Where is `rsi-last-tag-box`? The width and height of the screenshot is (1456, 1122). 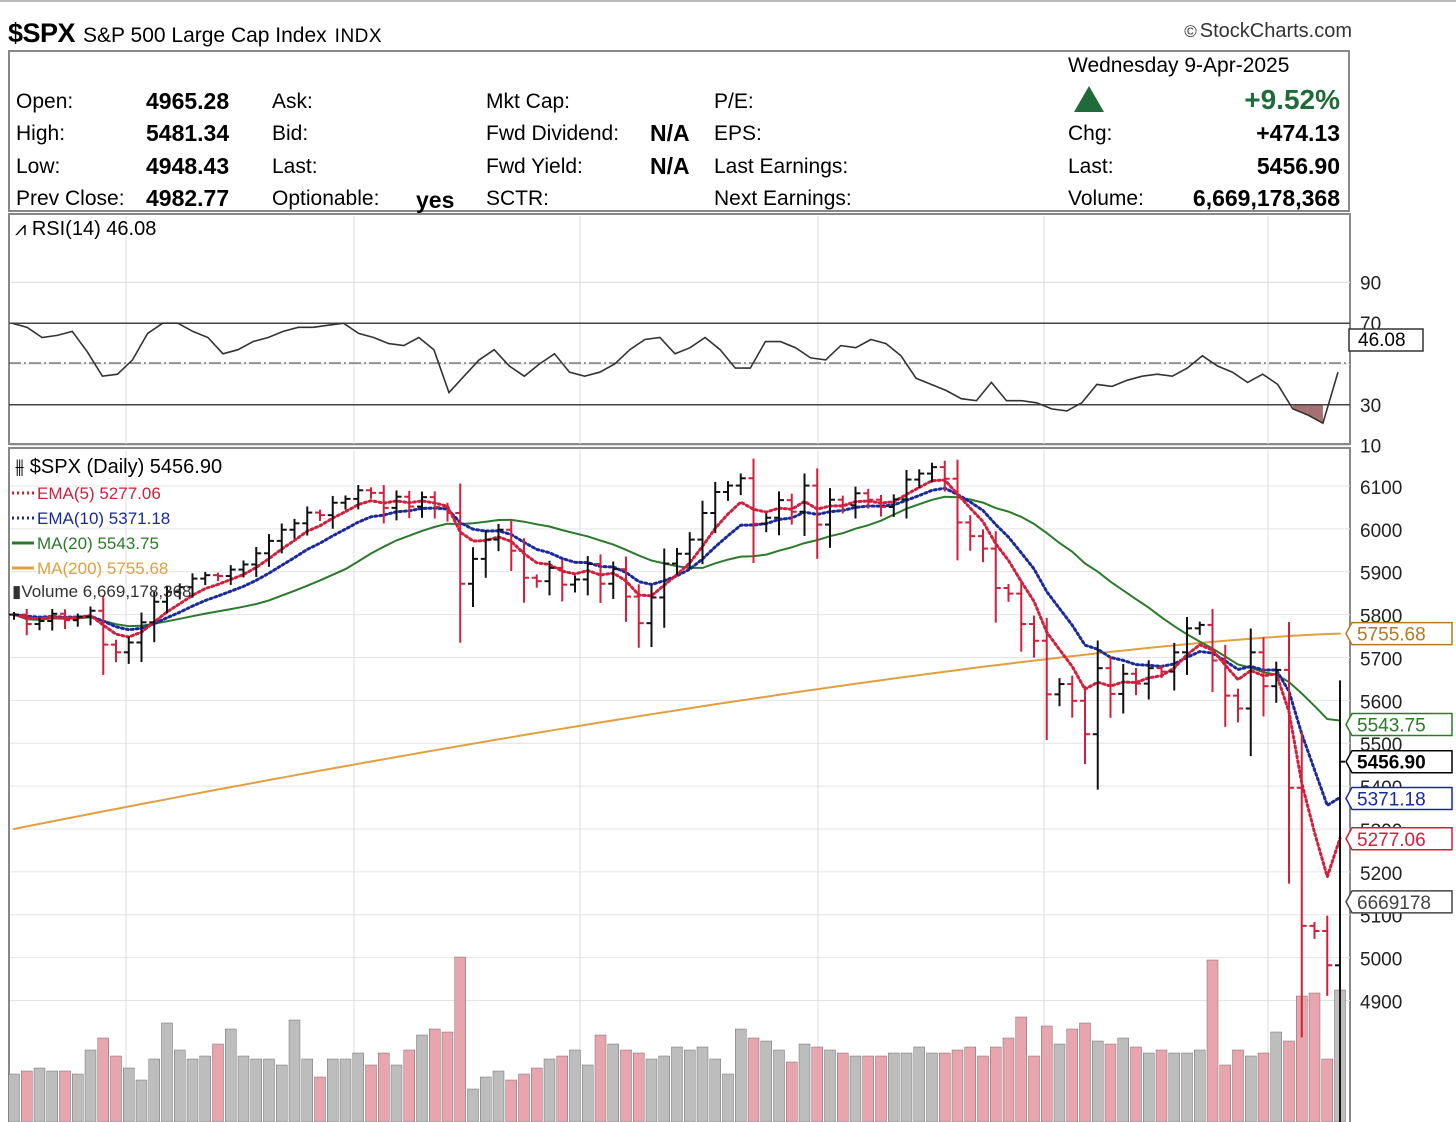 rsi-last-tag-box is located at coordinates (1386, 340).